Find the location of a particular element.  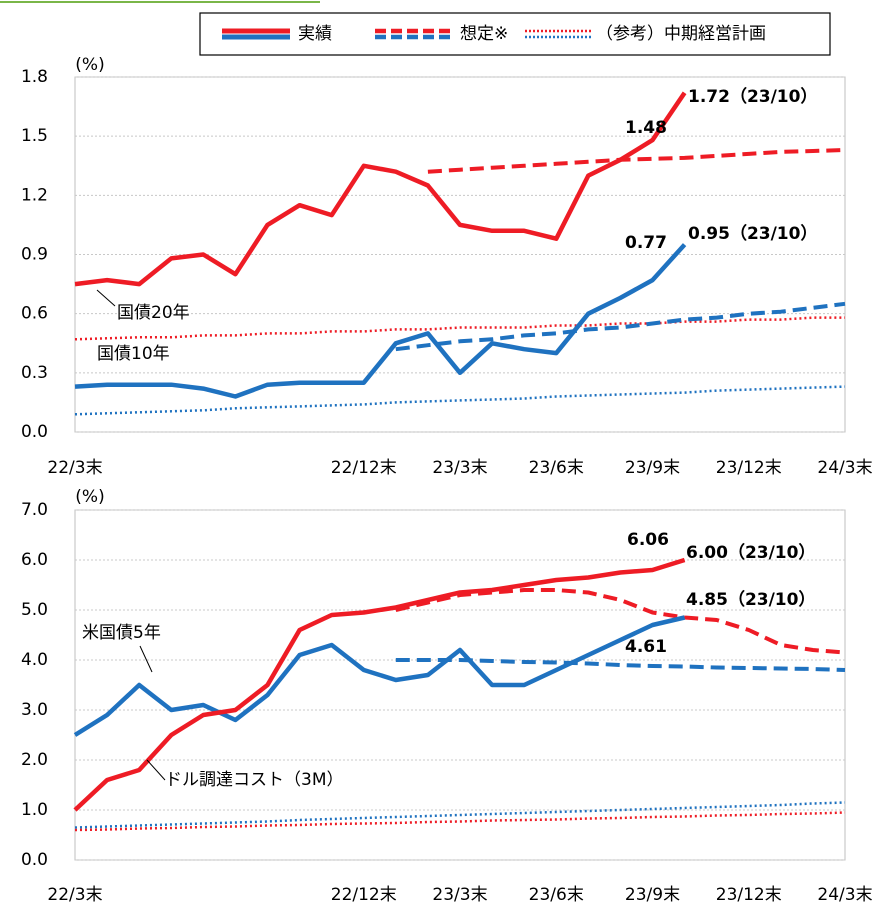

y-tick-label: 0.3 is located at coordinates (34, 373).